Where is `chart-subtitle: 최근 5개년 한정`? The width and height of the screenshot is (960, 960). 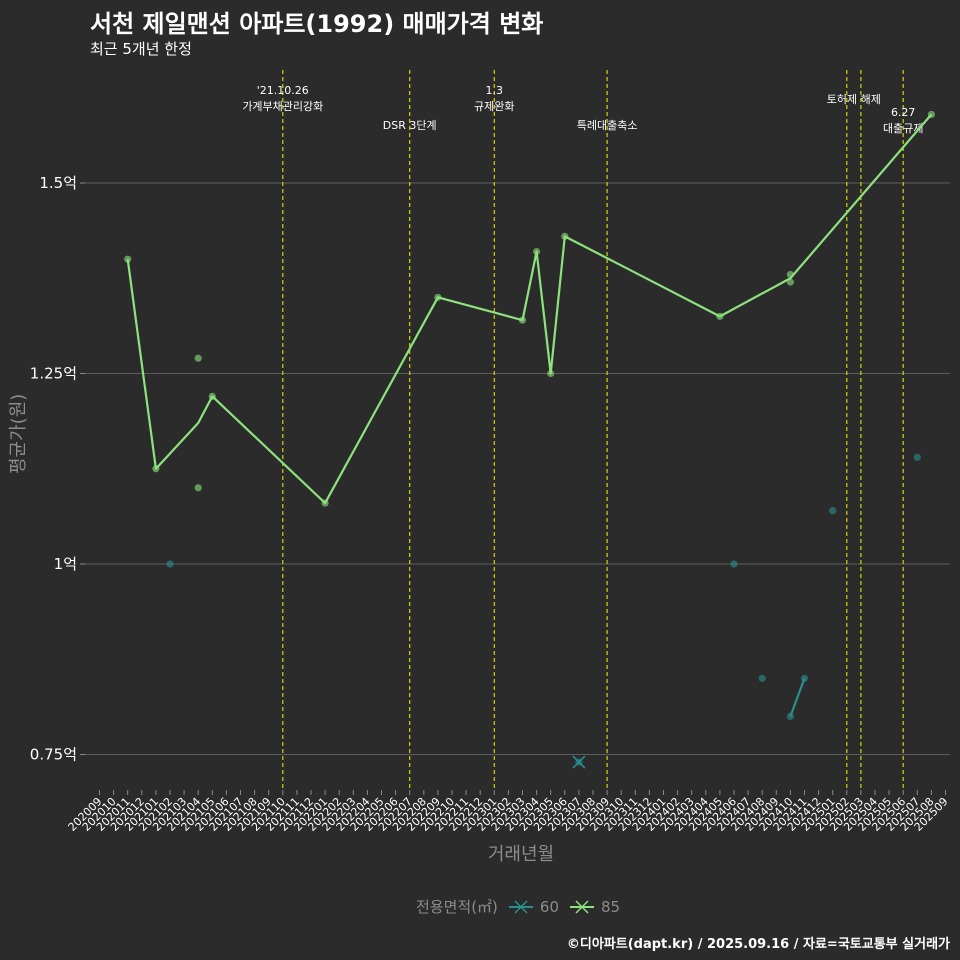 chart-subtitle: 최근 5개년 한정 is located at coordinates (141, 49).